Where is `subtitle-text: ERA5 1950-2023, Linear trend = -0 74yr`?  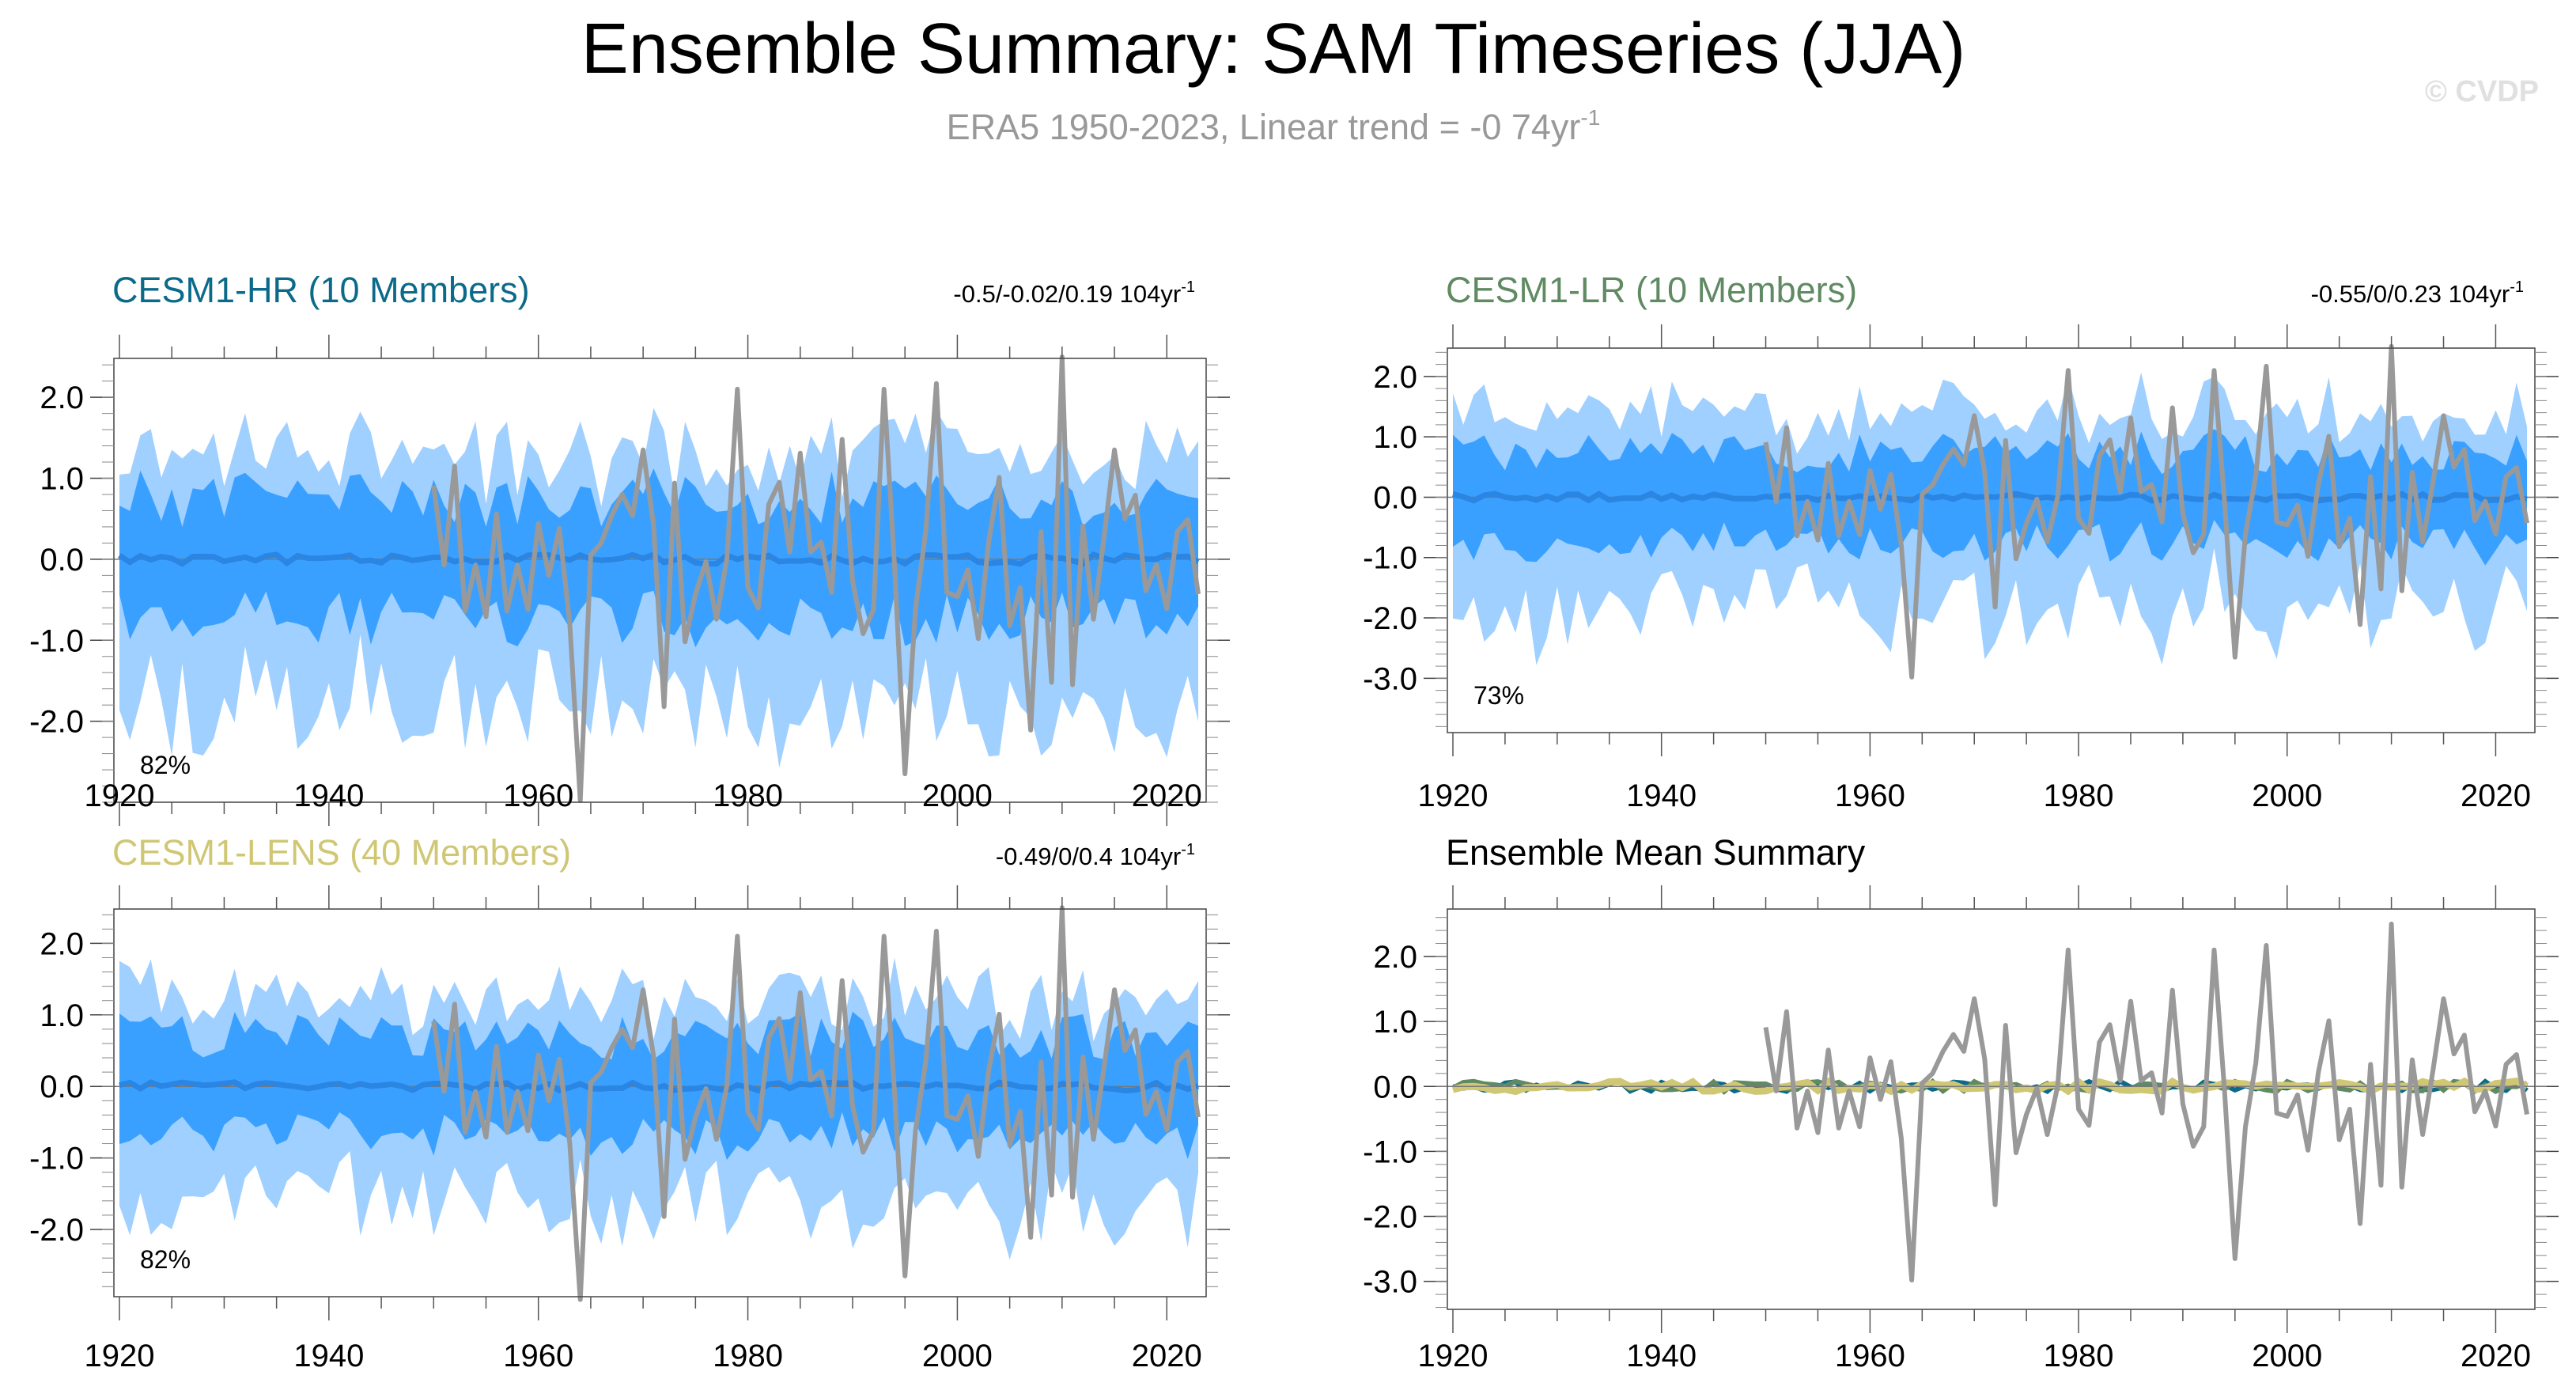
subtitle-text: ERA5 1950-2023, Linear trend = -0 74yr is located at coordinates (1264, 127).